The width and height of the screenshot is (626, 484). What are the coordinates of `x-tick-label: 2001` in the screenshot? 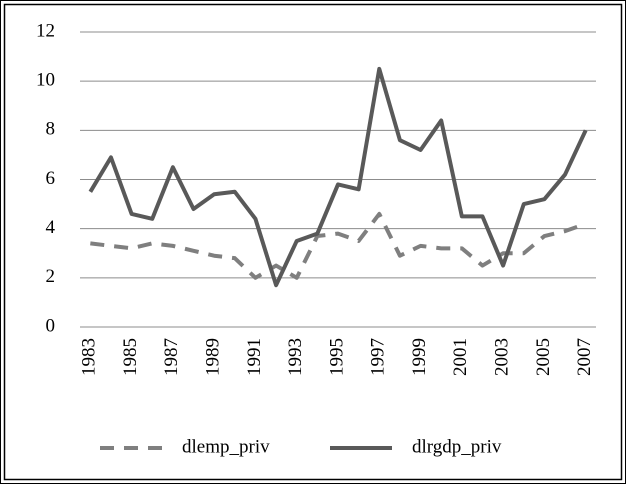 It's located at (460, 357).